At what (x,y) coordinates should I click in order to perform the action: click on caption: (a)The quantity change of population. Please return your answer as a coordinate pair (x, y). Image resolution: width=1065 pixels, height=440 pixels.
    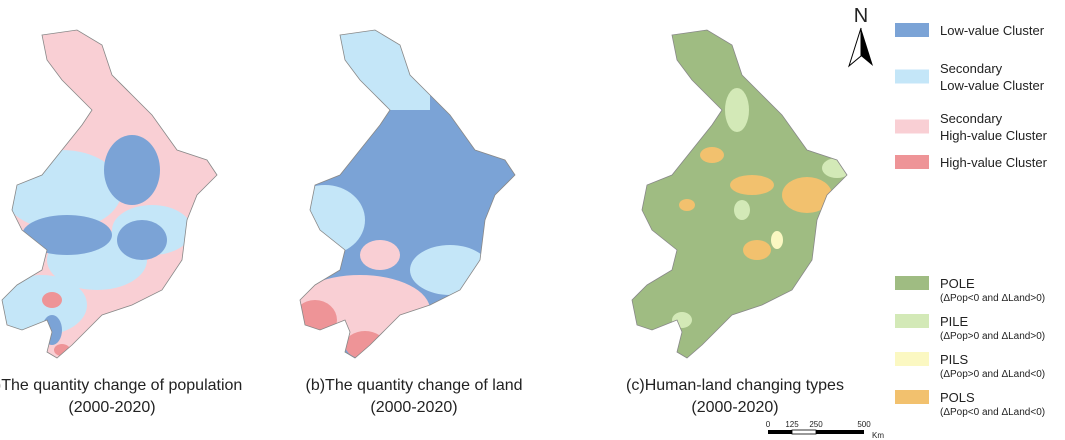
    Looking at the image, I should click on (121, 385).